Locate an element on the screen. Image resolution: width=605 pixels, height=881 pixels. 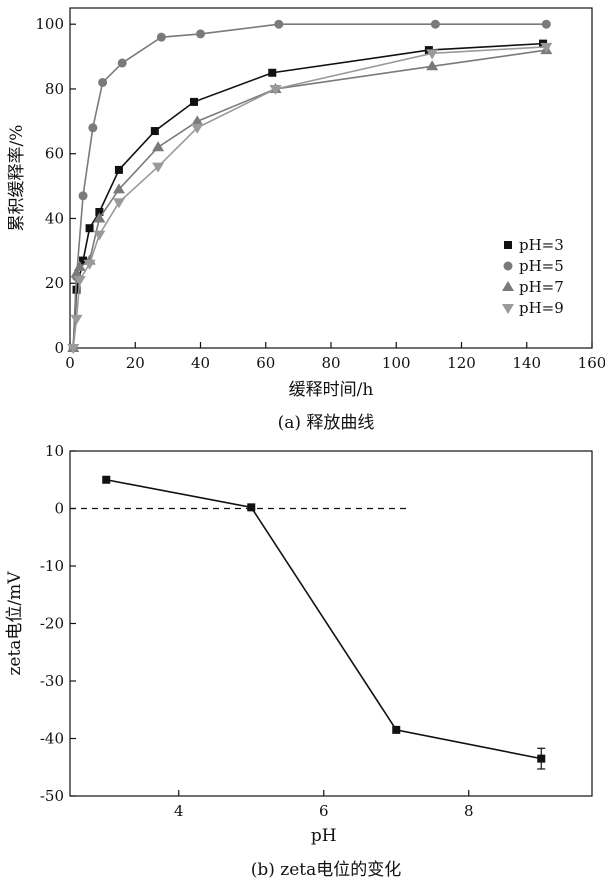
chart-a-legend-label-2: pH=7 is located at coordinates (541, 287).